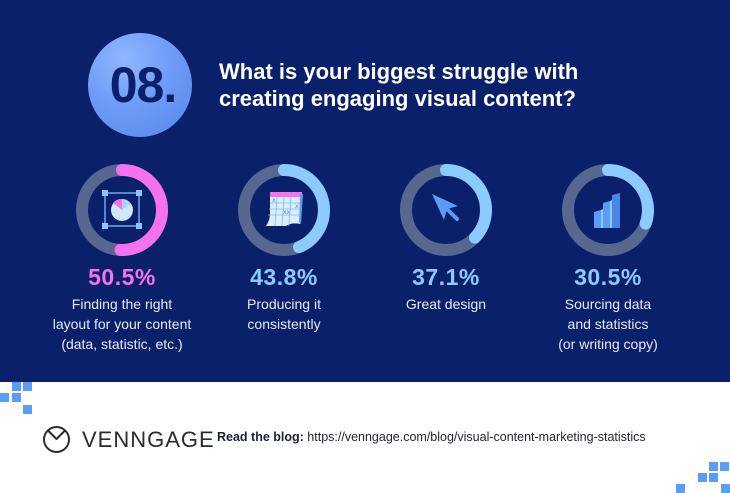  I want to click on progress-ring: x xx x, so click(284, 210).